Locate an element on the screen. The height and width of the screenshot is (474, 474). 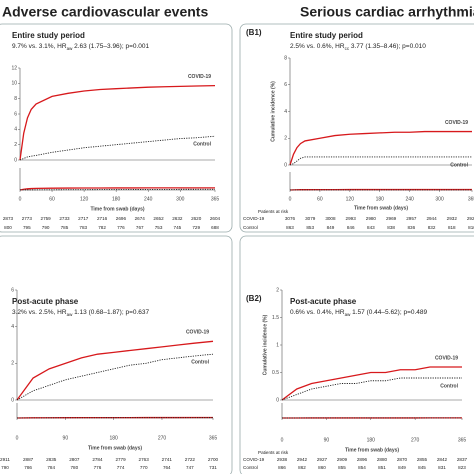
at-risk-count: 846 is located at coordinates (351, 227).